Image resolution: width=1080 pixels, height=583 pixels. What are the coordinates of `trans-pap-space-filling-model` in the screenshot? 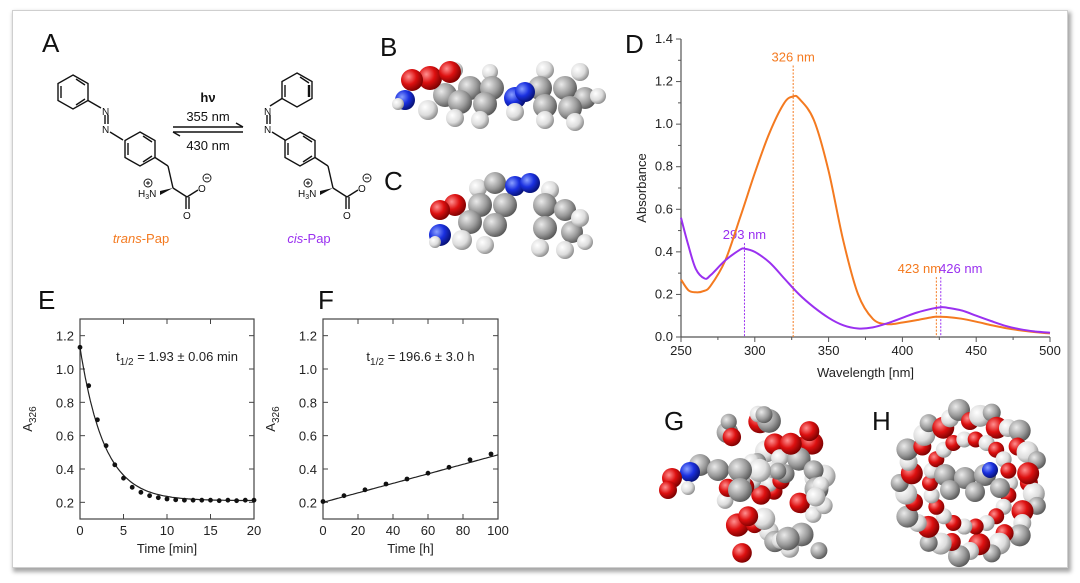 It's located at (499, 96).